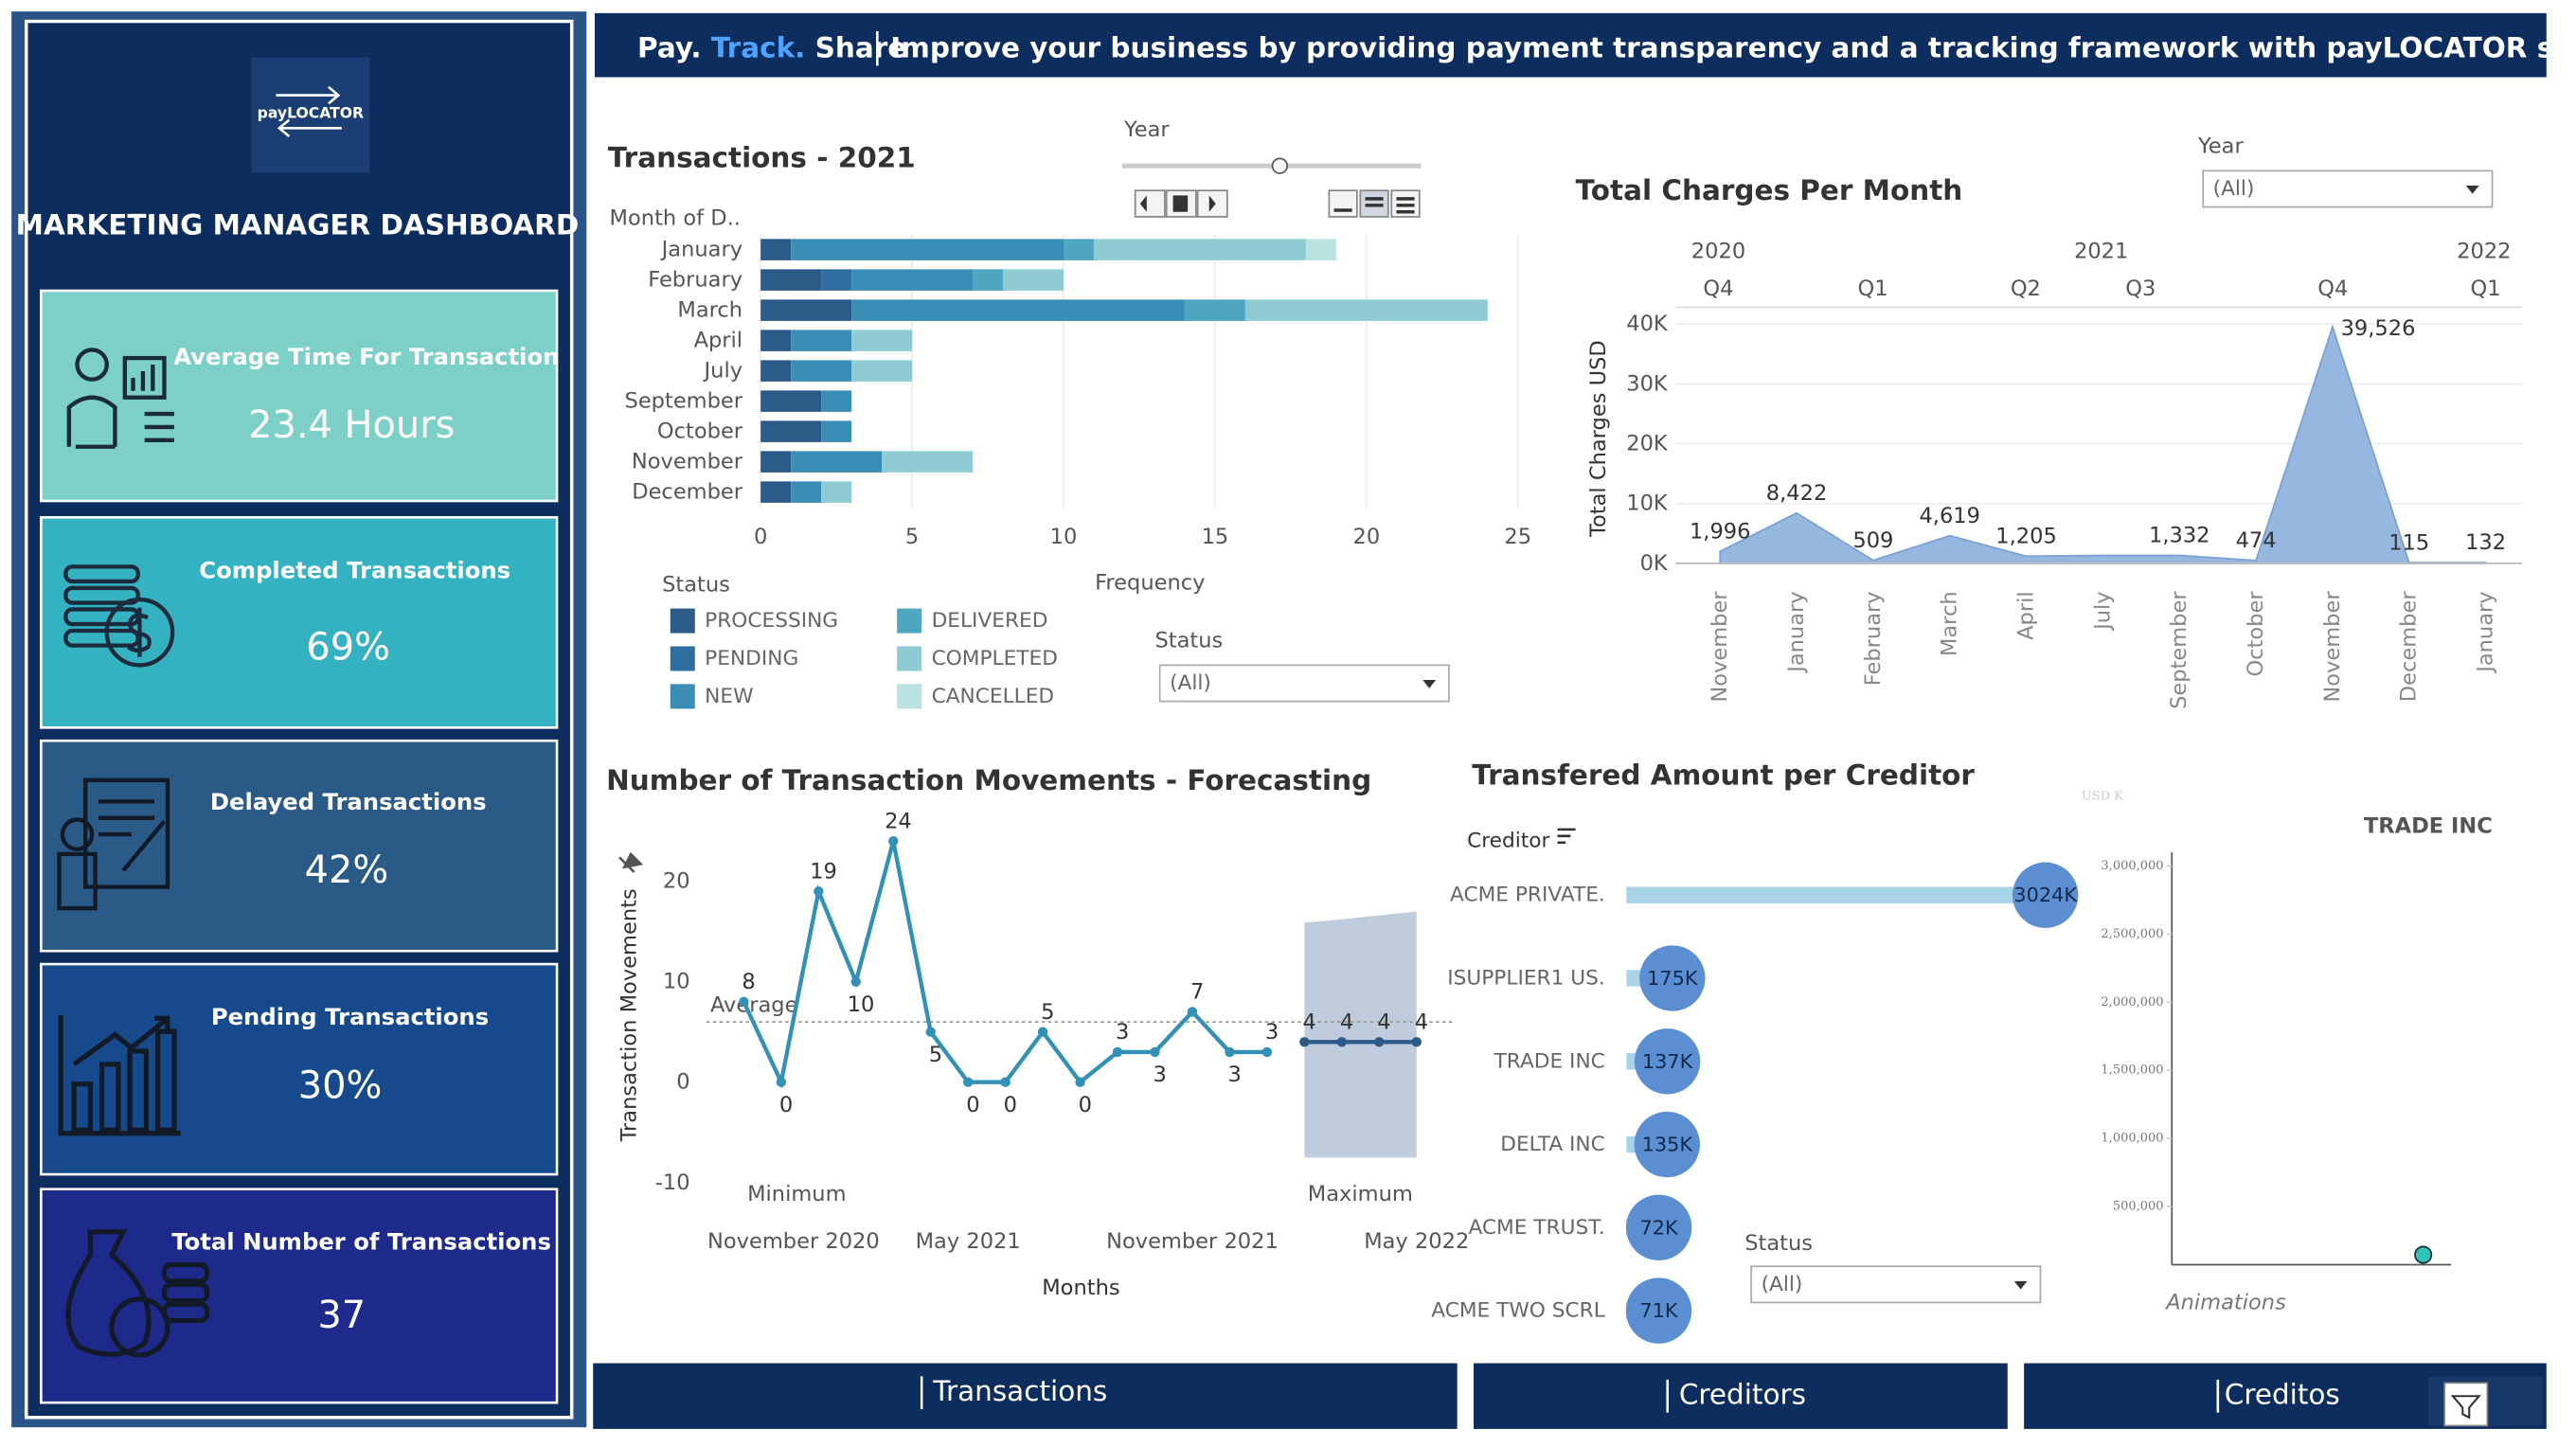 Image resolution: width=2576 pixels, height=1447 pixels. Describe the element at coordinates (1416, 1241) in the screenshot. I see `x-tick-label: May 2022` at that location.